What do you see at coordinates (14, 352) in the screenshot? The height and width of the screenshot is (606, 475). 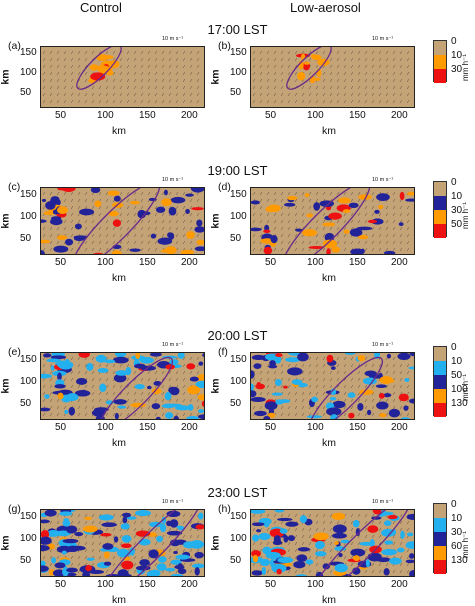 I see `panel-label: (e)` at bounding box center [14, 352].